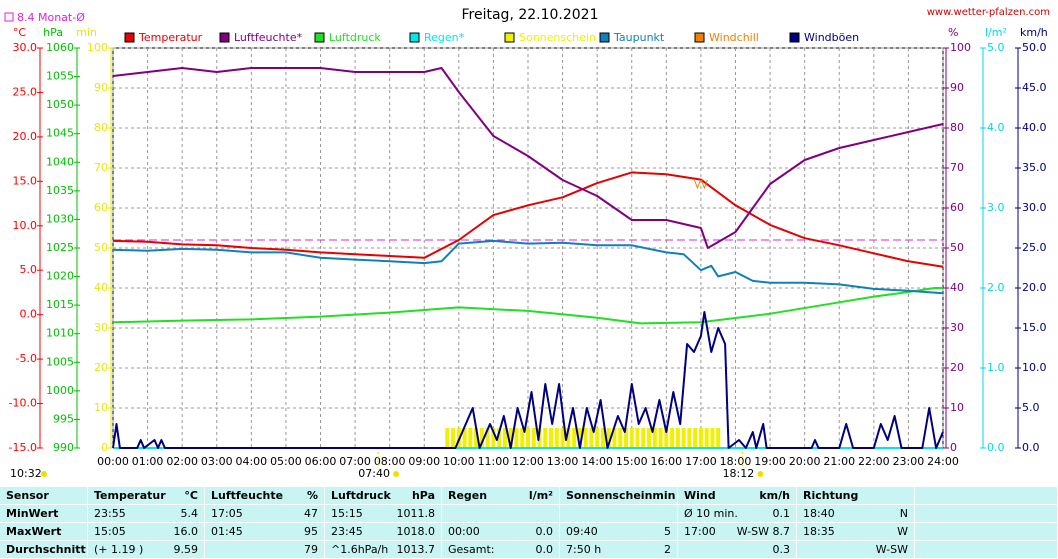  What do you see at coordinates (383, 550) in the screenshot?
I see `table-cell: ^1.6hPa/h 1013.7` at bounding box center [383, 550].